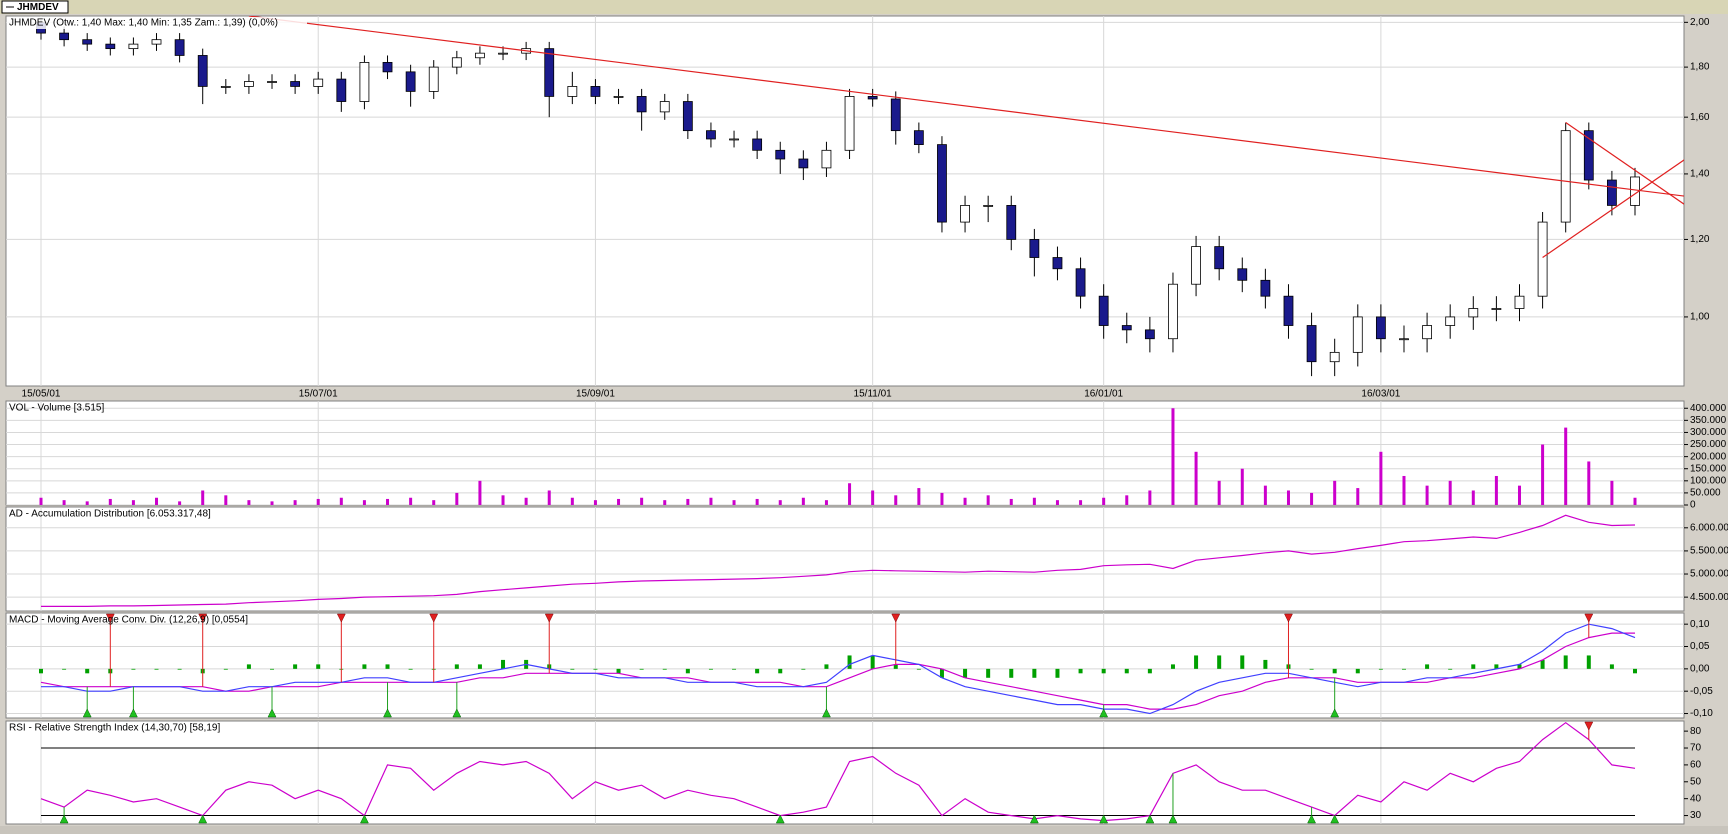  What do you see at coordinates (1708, 420) in the screenshot?
I see `y-tick-label: 350.000` at bounding box center [1708, 420].